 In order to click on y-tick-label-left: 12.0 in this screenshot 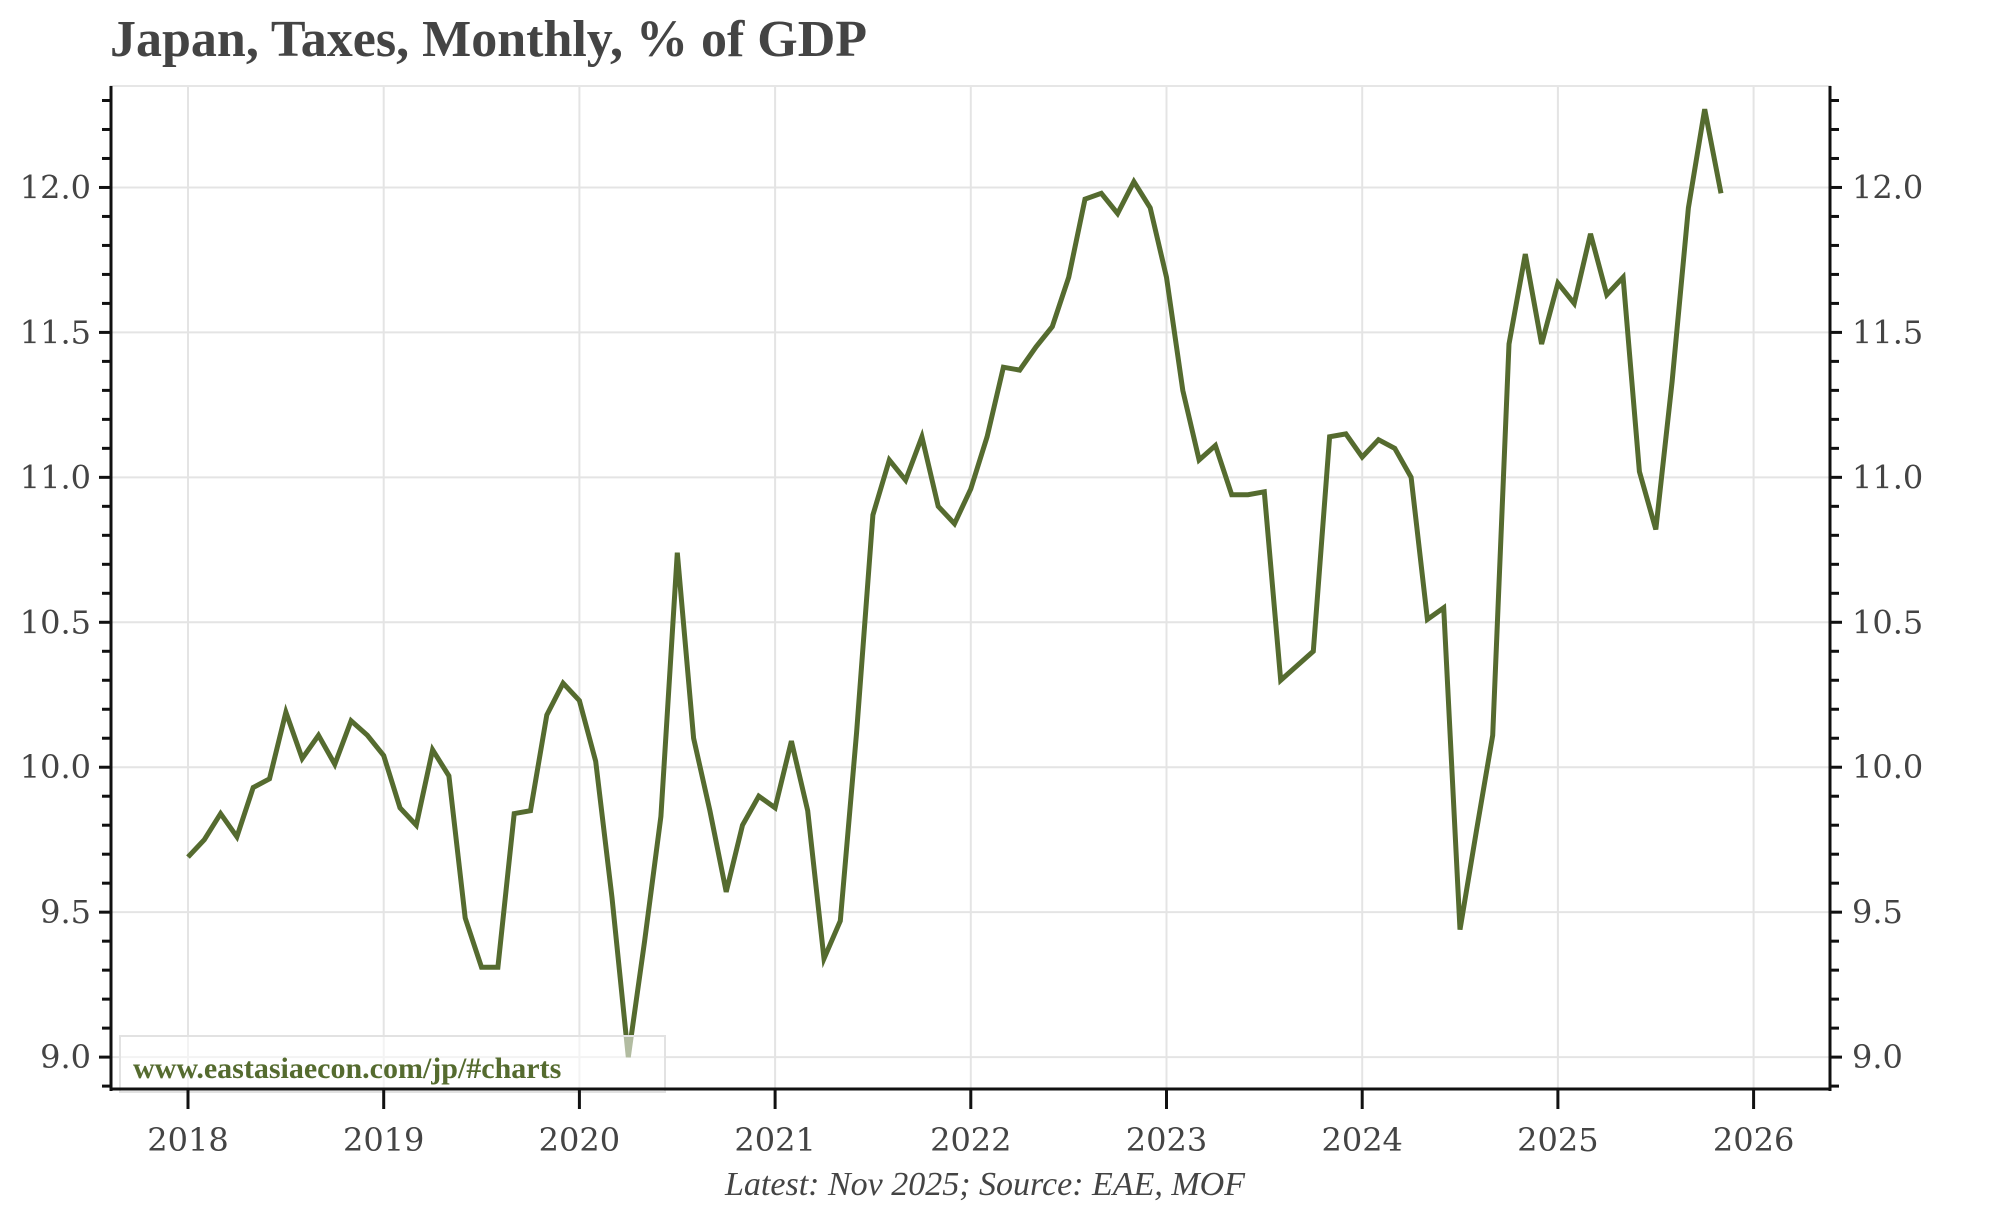, I will do `click(55, 187)`.